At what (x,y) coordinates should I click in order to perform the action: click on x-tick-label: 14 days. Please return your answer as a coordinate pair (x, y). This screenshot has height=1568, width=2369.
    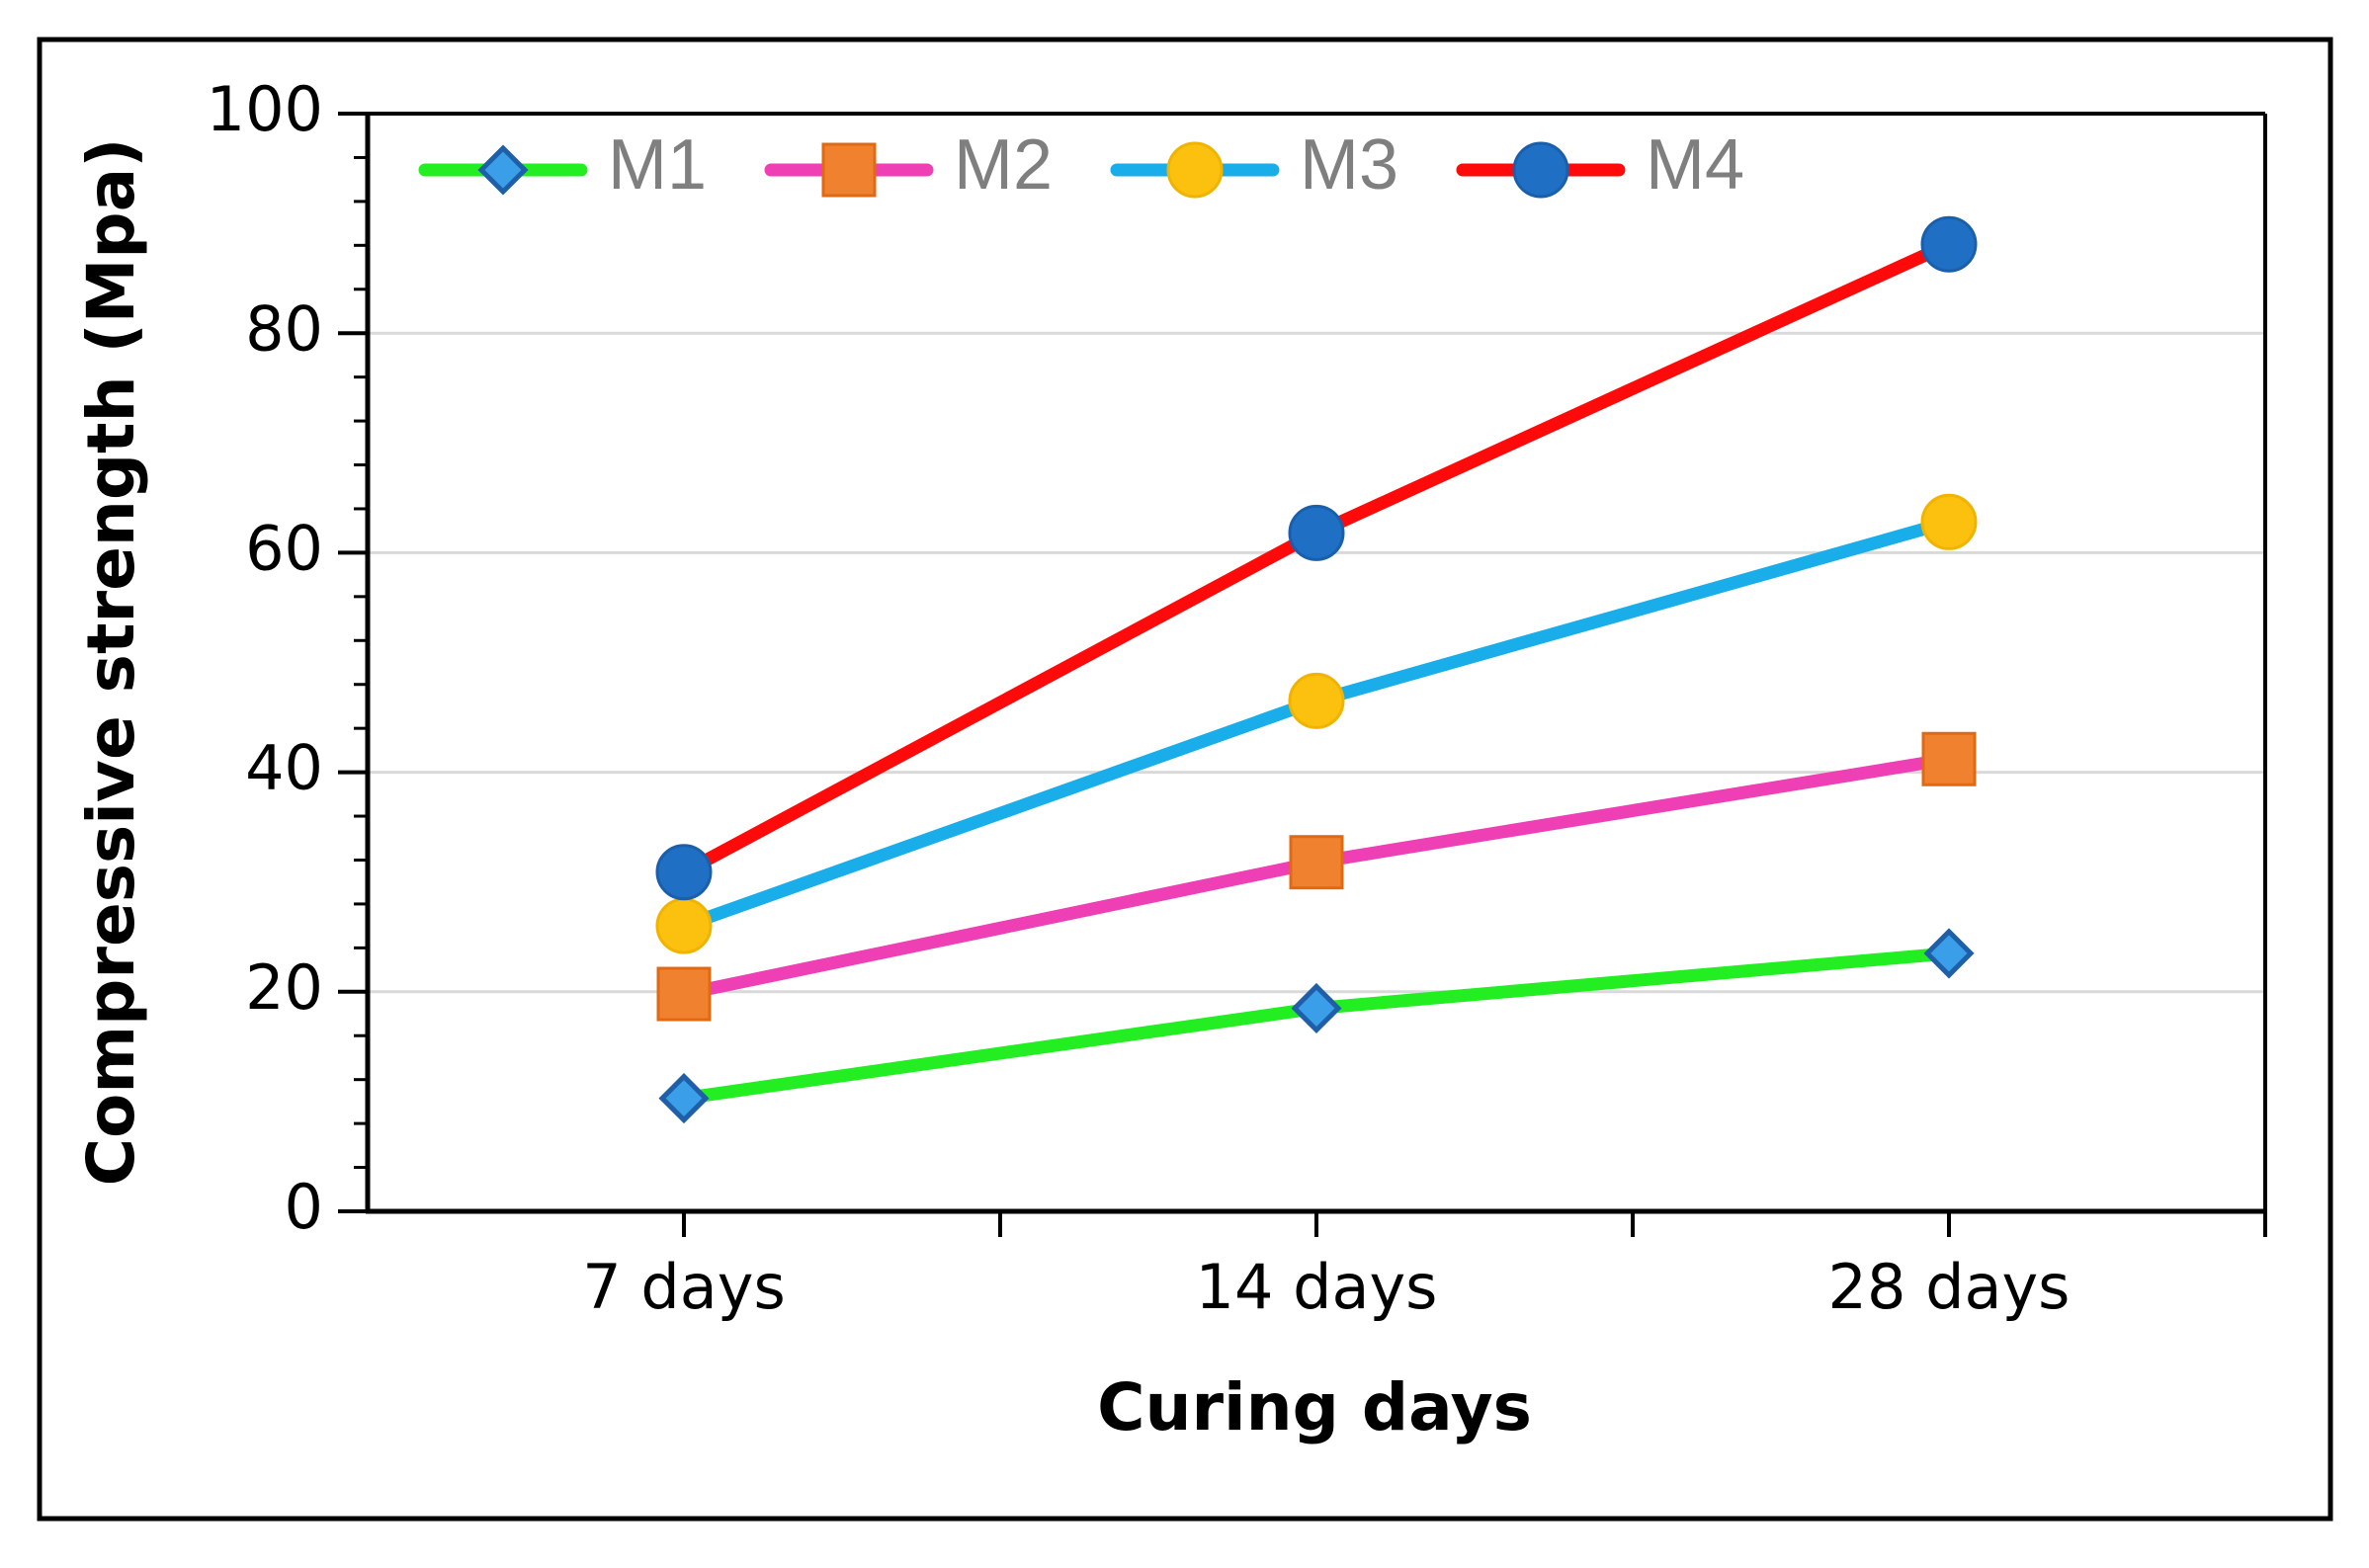
    Looking at the image, I should click on (1317, 1287).